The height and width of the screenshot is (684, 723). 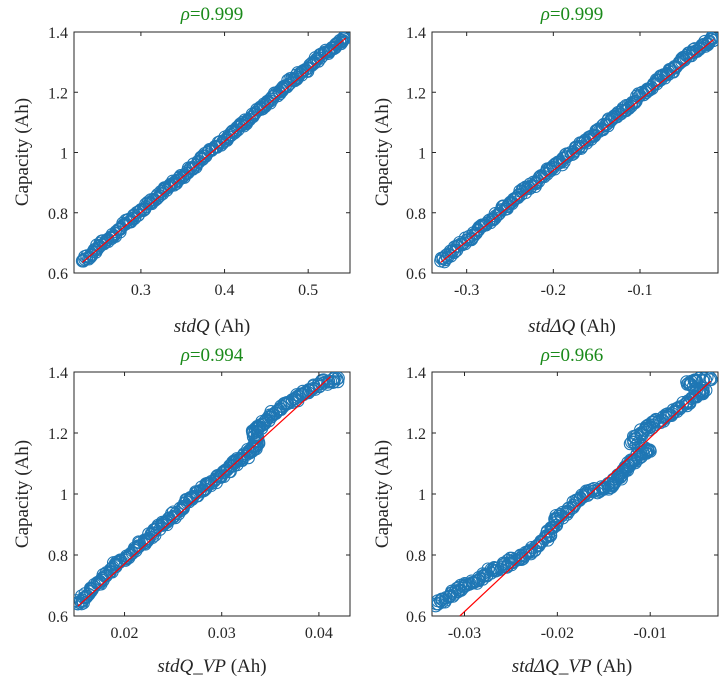 I want to click on x-tick-label: -0.03, so click(x=464, y=633).